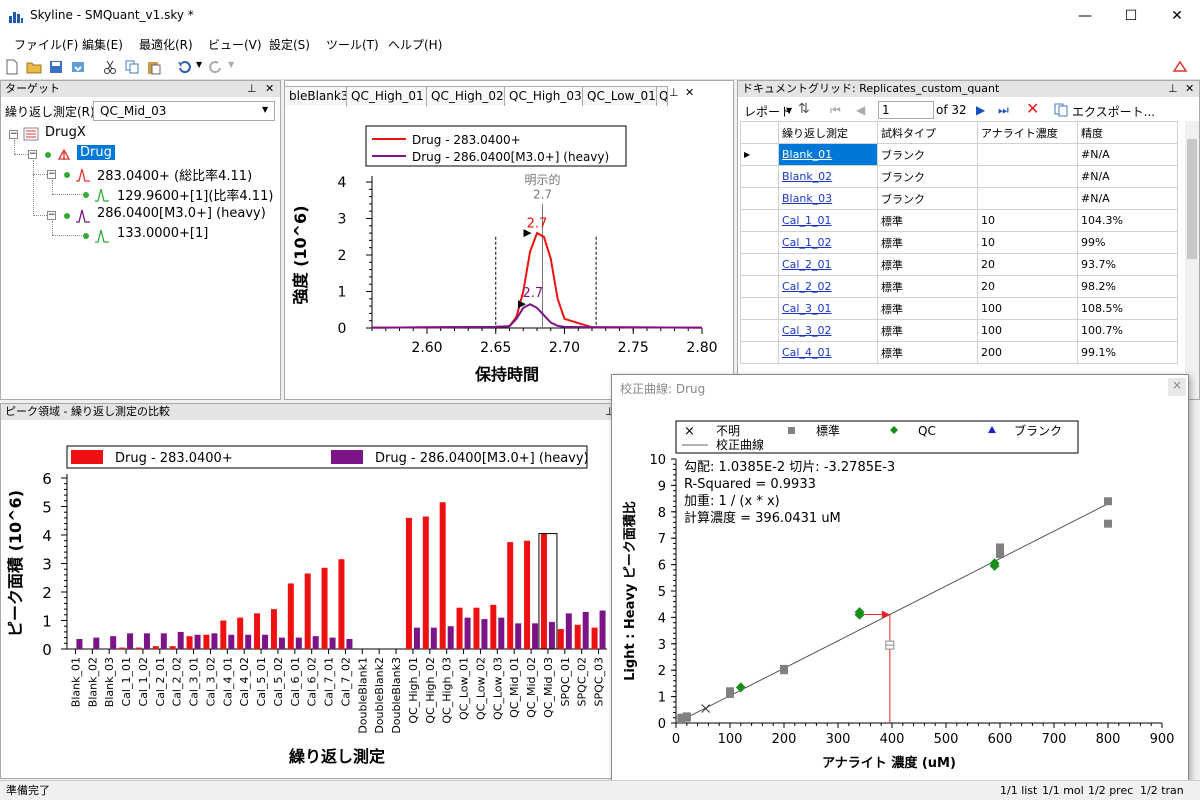  Describe the element at coordinates (110, 67) in the screenshot. I see `cut-icon` at that location.